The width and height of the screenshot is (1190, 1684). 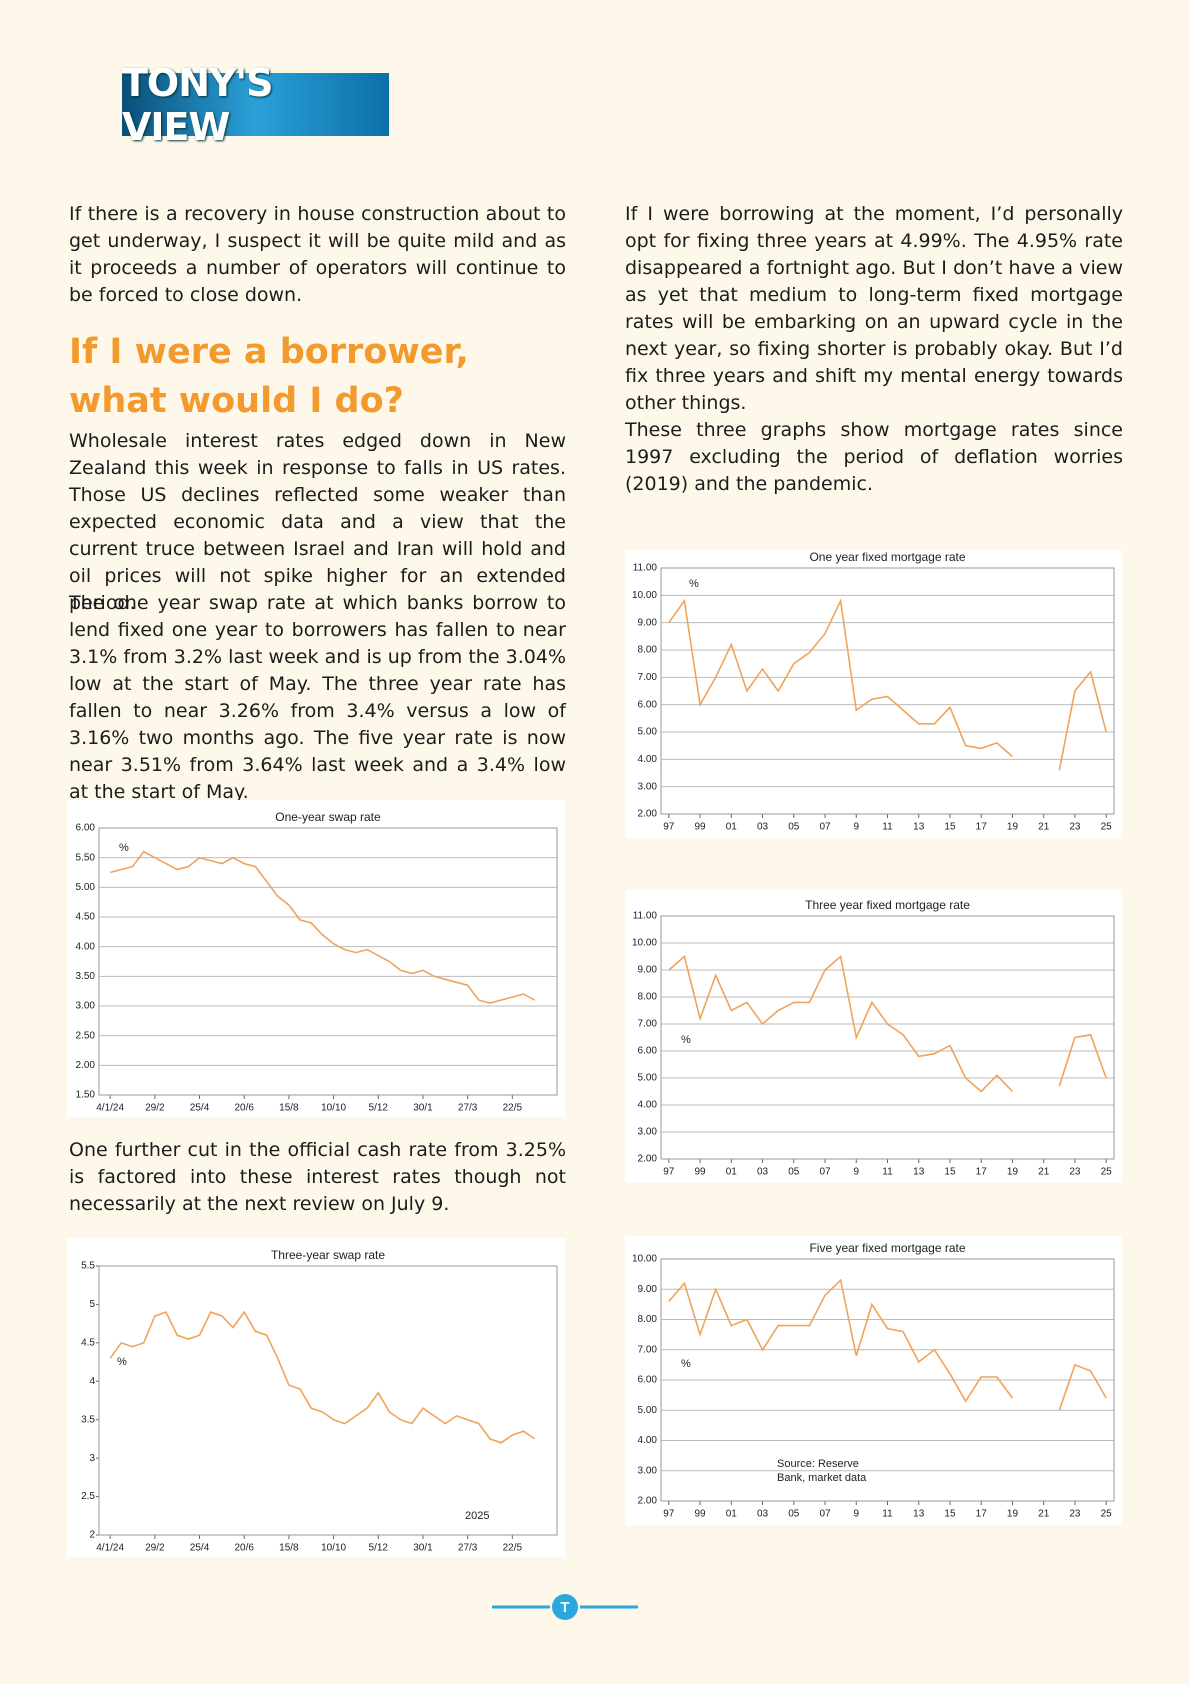 I want to click on chart-title: Five year fixed mortgage rate, so click(x=887, y=1248).